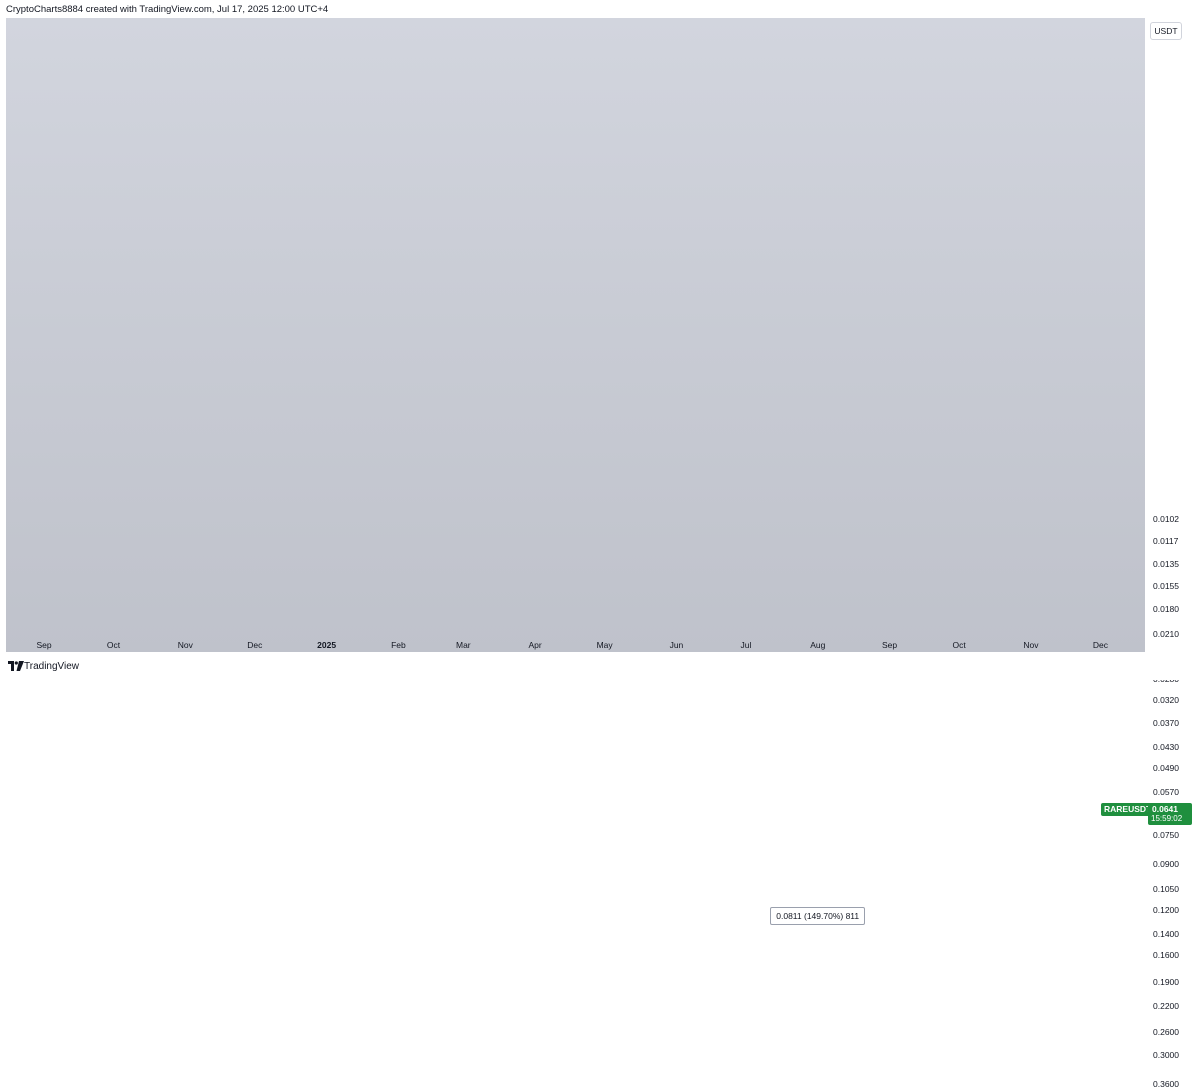 This screenshot has width=1200, height=1089. I want to click on price-tick-label: 0.0117, so click(1166, 541).